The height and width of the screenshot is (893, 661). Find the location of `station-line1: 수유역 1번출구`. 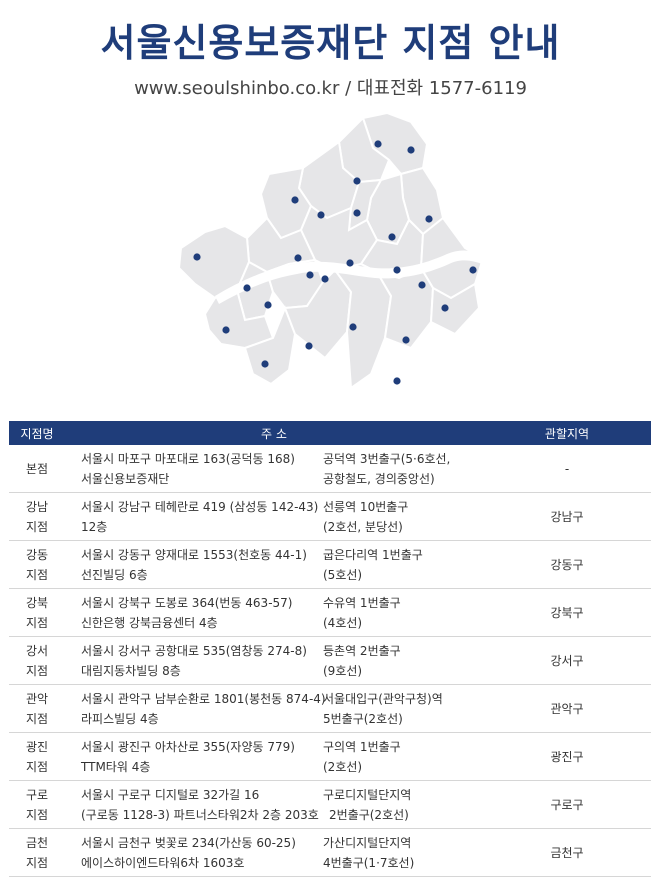

station-line1: 수유역 1번출구 is located at coordinates (362, 602).